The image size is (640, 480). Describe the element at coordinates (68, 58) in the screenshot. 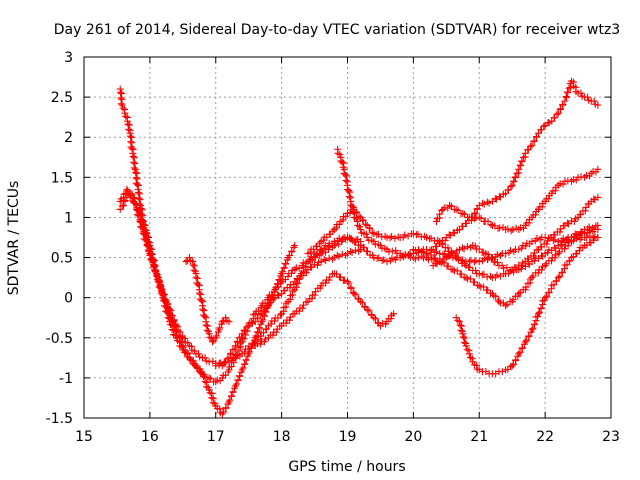

I see `y-tick-label: 3` at that location.